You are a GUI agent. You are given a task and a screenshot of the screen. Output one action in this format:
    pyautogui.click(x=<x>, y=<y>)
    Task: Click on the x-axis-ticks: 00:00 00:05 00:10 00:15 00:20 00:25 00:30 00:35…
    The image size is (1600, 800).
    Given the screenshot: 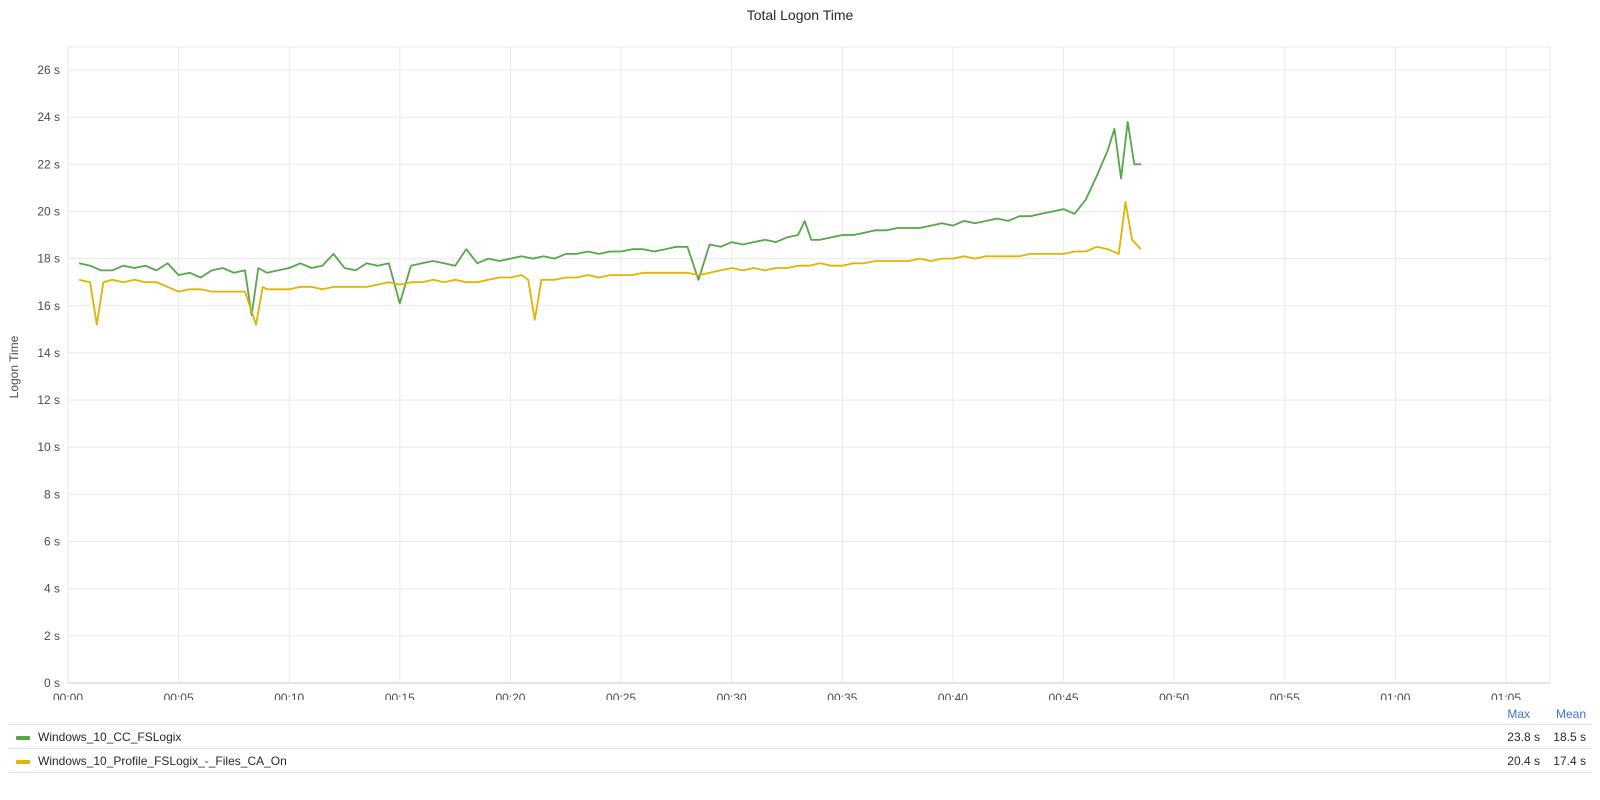 What is the action you would take?
    pyautogui.click(x=787, y=695)
    